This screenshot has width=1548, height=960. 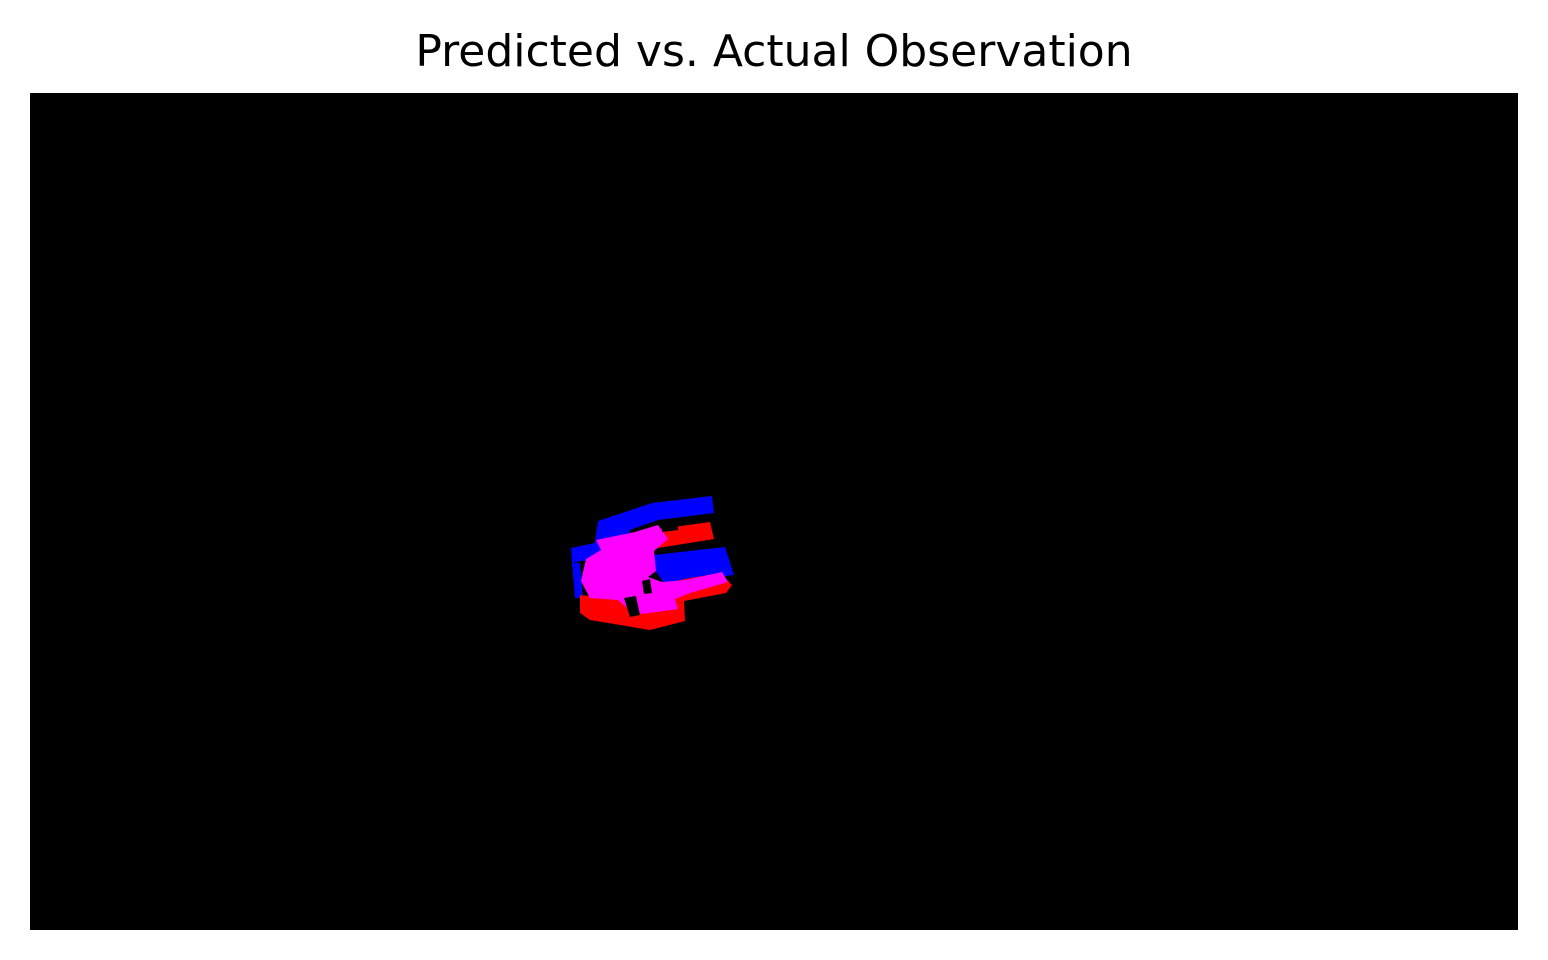 I want to click on observation-overlay, so click(x=652, y=563).